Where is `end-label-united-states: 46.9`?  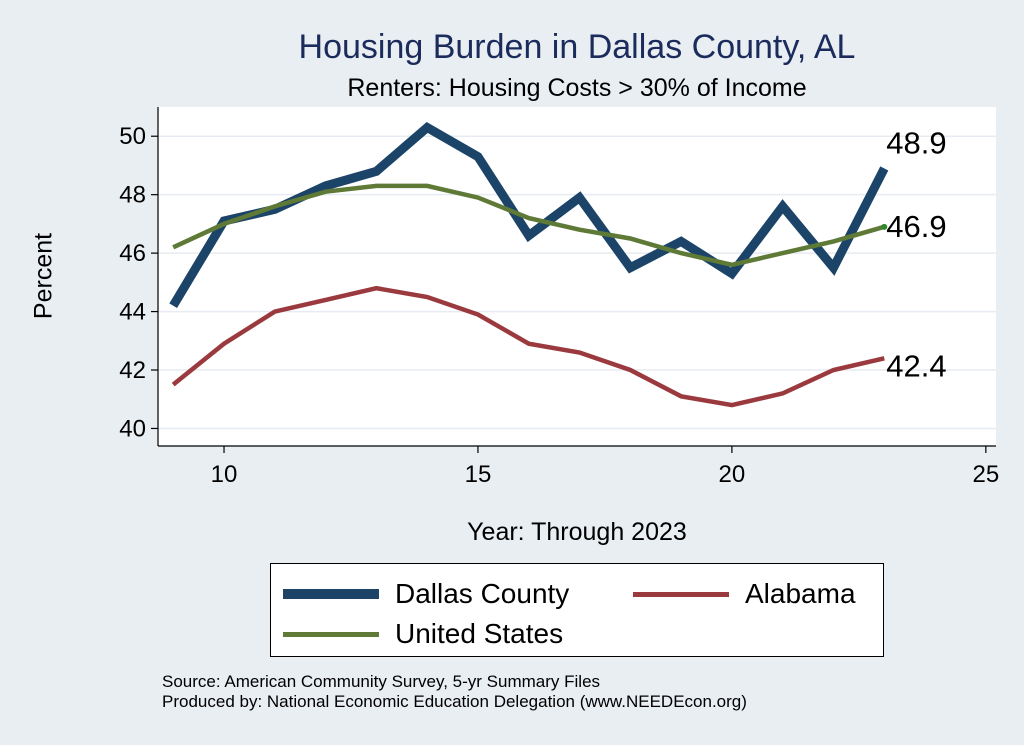
end-label-united-states: 46.9 is located at coordinates (916, 226).